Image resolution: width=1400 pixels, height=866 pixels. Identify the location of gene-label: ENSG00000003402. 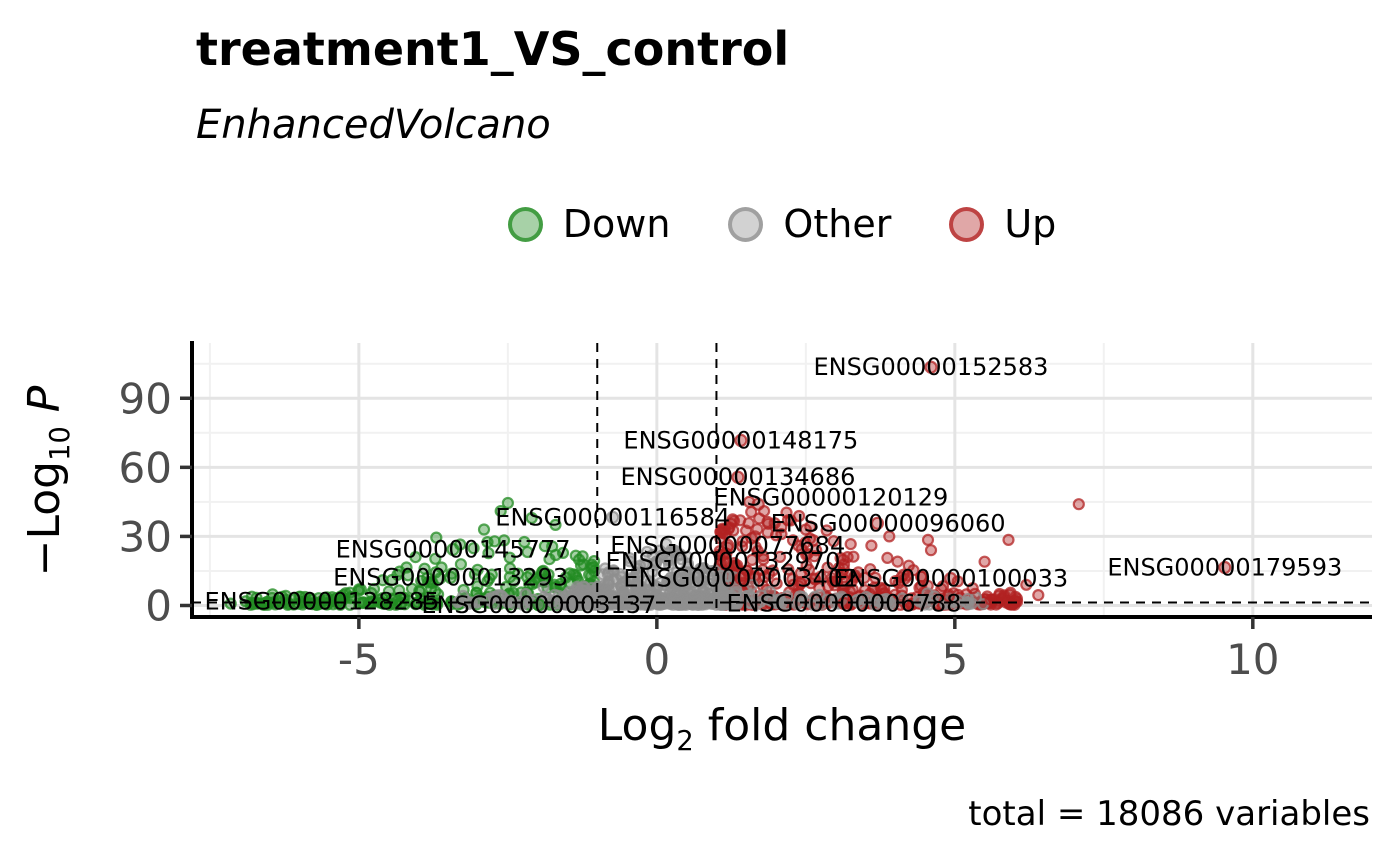
(740, 579).